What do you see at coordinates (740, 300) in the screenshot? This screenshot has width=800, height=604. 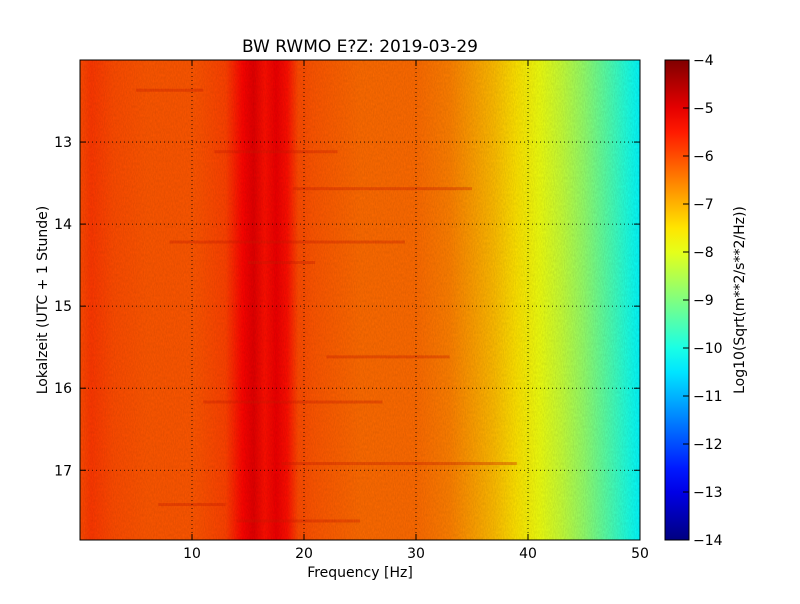 I see `colorbar-label: Log10(Sqrt(m**2/s**2/Hz))` at bounding box center [740, 300].